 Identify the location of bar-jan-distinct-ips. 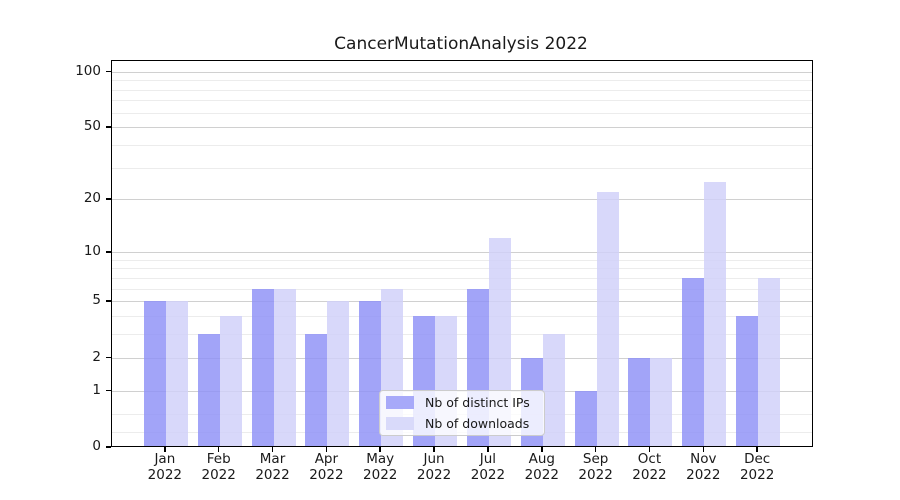
(154, 373).